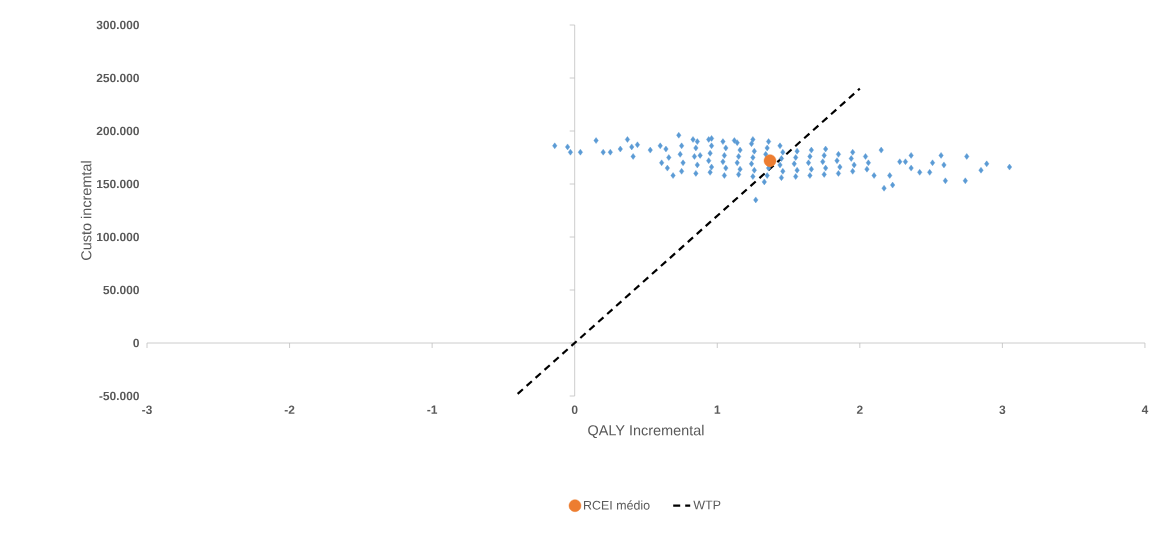 The width and height of the screenshot is (1153, 548). I want to click on y-tick-label: 100.000, so click(118, 237).